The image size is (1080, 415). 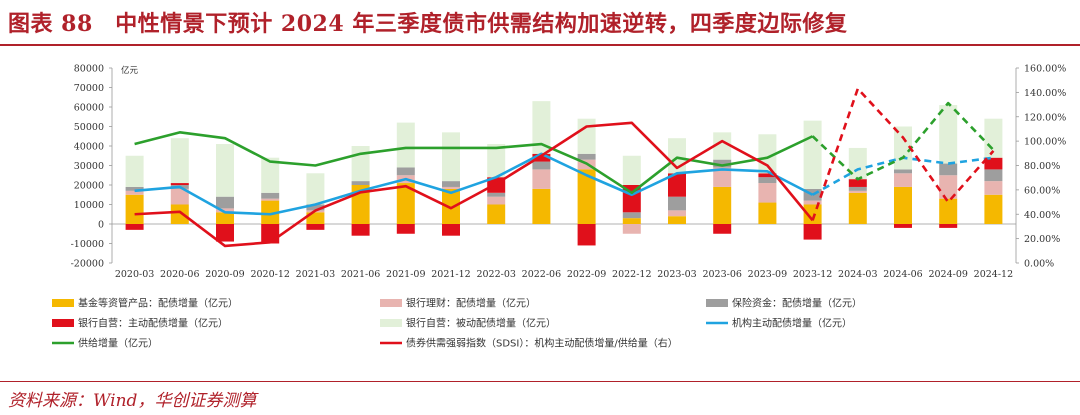 What do you see at coordinates (1045, 69) in the screenshot?
I see `y2-tick-label: 160.00%` at bounding box center [1045, 69].